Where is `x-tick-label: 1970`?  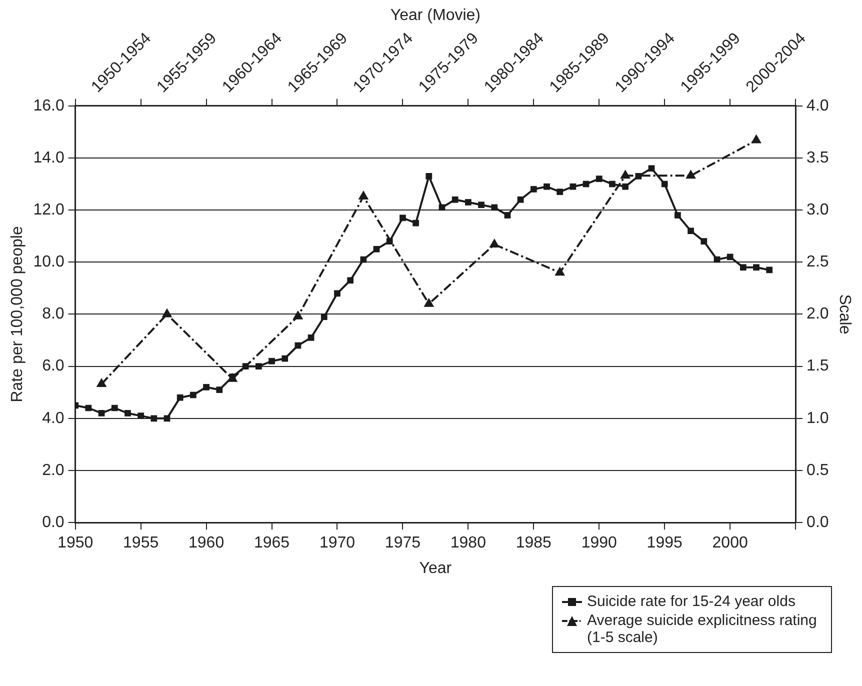
x-tick-label: 1970 is located at coordinates (337, 543).